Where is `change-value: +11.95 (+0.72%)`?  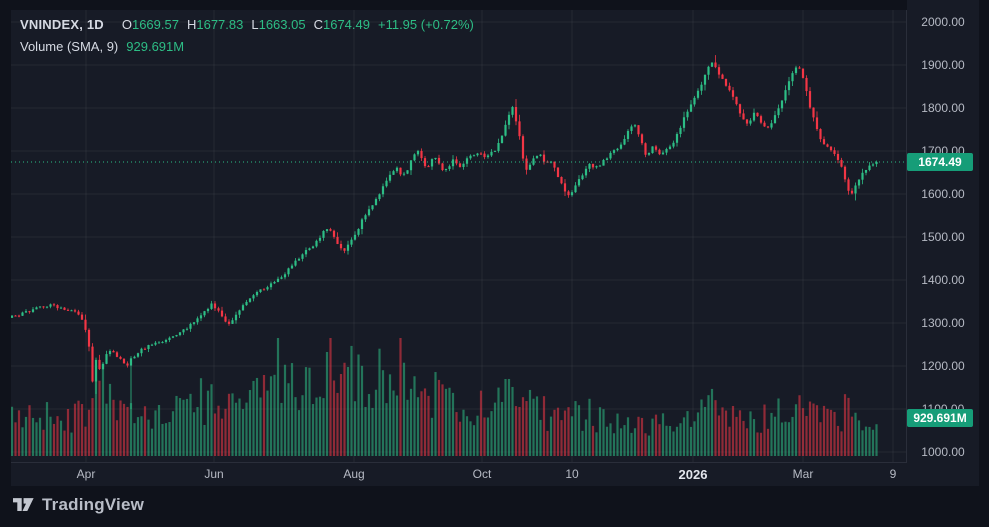 change-value: +11.95 (+0.72%) is located at coordinates (425, 24).